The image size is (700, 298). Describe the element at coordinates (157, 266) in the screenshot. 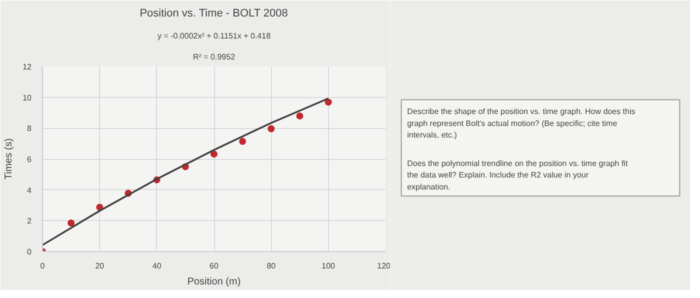

I see `x-tick-label: 40` at that location.